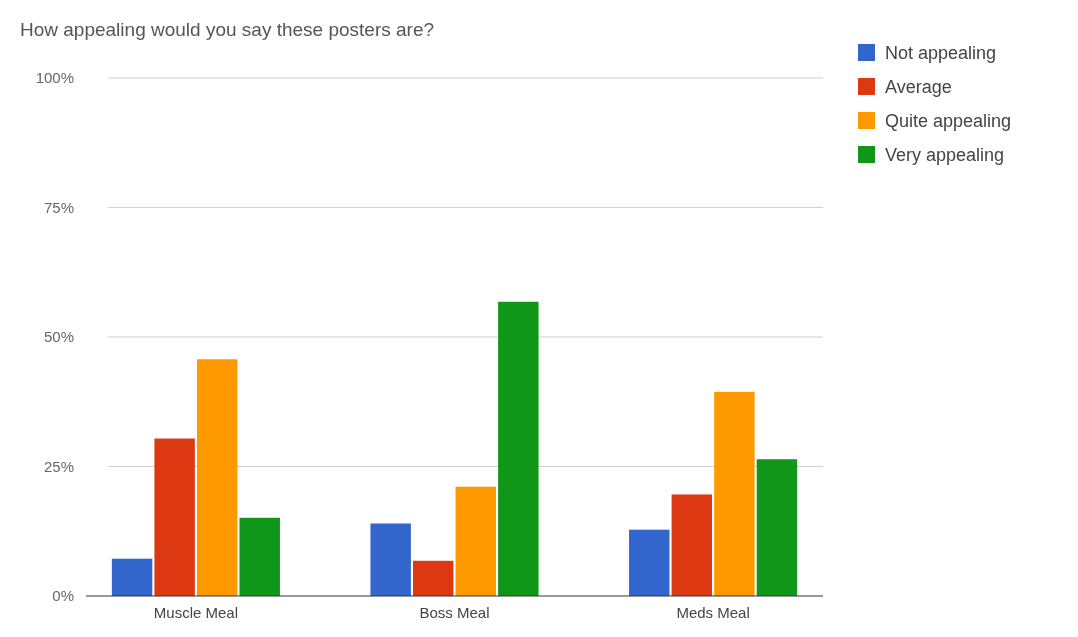 This screenshot has height=637, width=1078. What do you see at coordinates (63, 596) in the screenshot?
I see `y-tick-label: 0%` at bounding box center [63, 596].